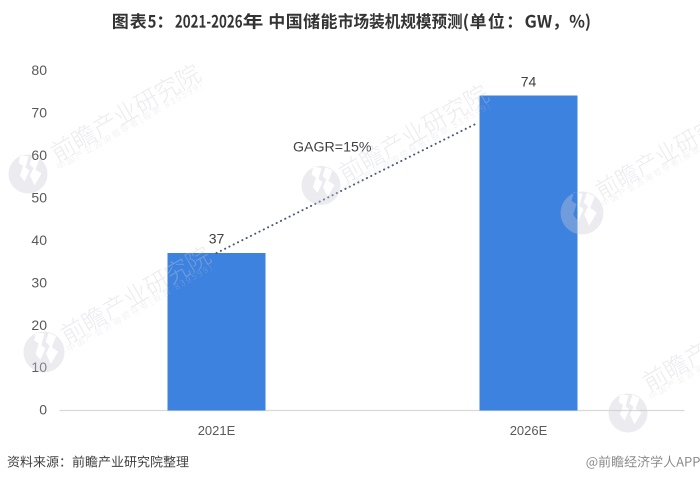 The image size is (700, 483). I want to click on svg-text: 0, so click(43, 410).